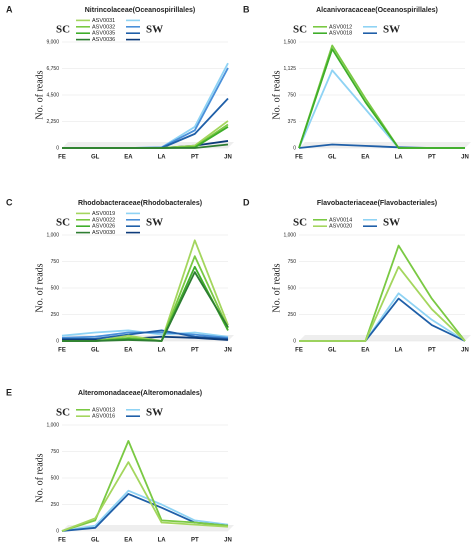  What do you see at coordinates (103, 27) in the screenshot?
I see `legend-label: ASV0032` at bounding box center [103, 27].